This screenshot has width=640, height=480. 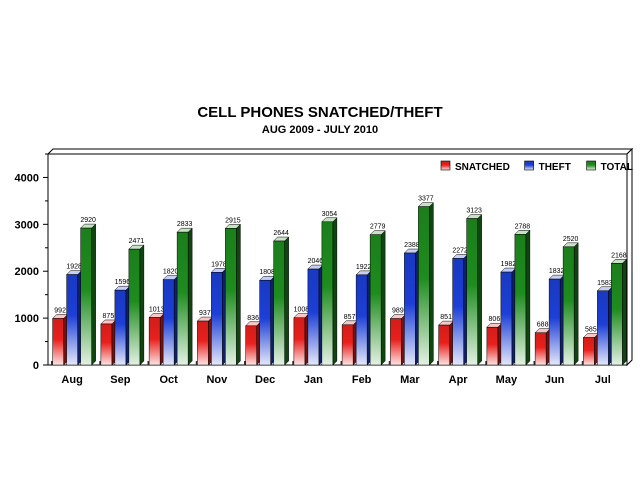 What do you see at coordinates (617, 167) in the screenshot?
I see `legend-label: TOTAL` at bounding box center [617, 167].